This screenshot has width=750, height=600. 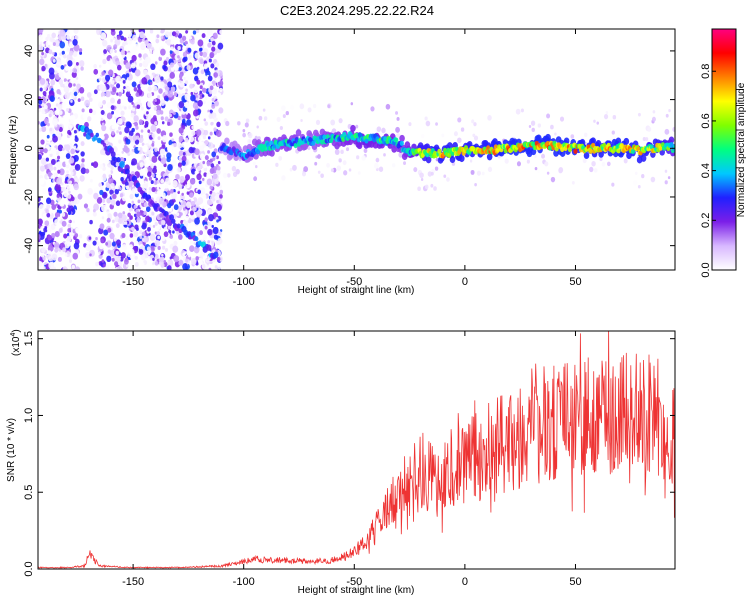 What do you see at coordinates (29, 148) in the screenshot?
I see `spectrogram-y-tick-label: 0` at bounding box center [29, 148].